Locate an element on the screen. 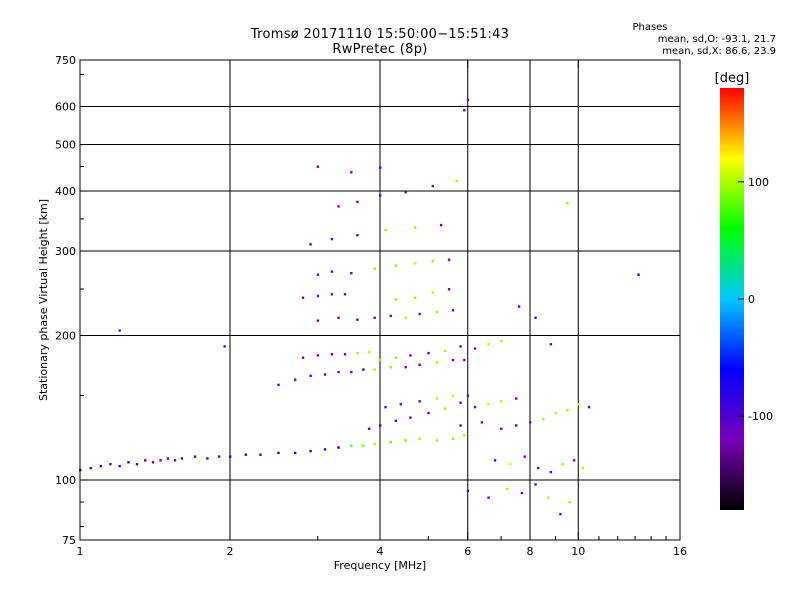  x-tick-label: 1 is located at coordinates (80, 551).